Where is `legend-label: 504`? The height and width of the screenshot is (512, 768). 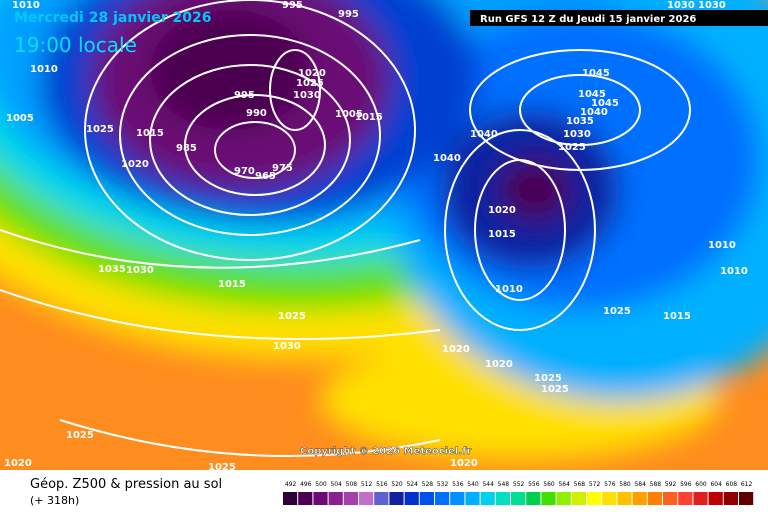 legend-label: 504 is located at coordinates (336, 484).